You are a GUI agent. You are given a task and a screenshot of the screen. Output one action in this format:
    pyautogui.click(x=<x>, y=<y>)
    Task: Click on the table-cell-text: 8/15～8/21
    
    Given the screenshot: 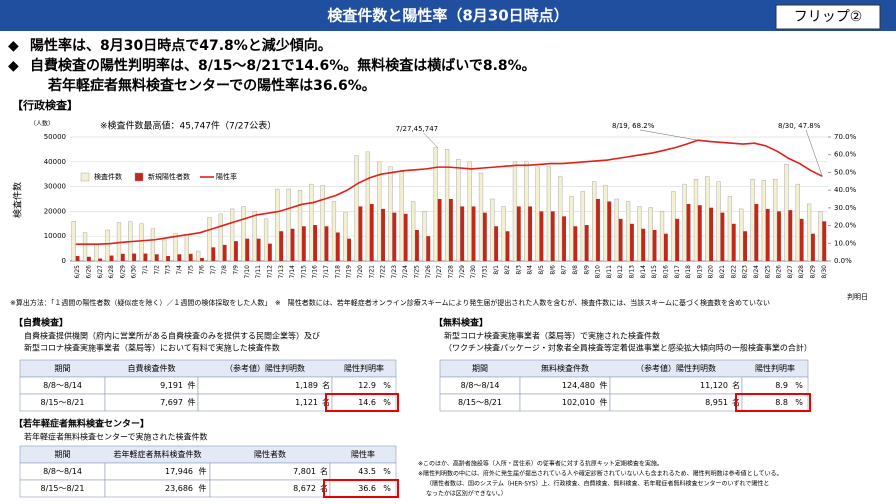 What is the action you would take?
    pyautogui.click(x=63, y=488)
    